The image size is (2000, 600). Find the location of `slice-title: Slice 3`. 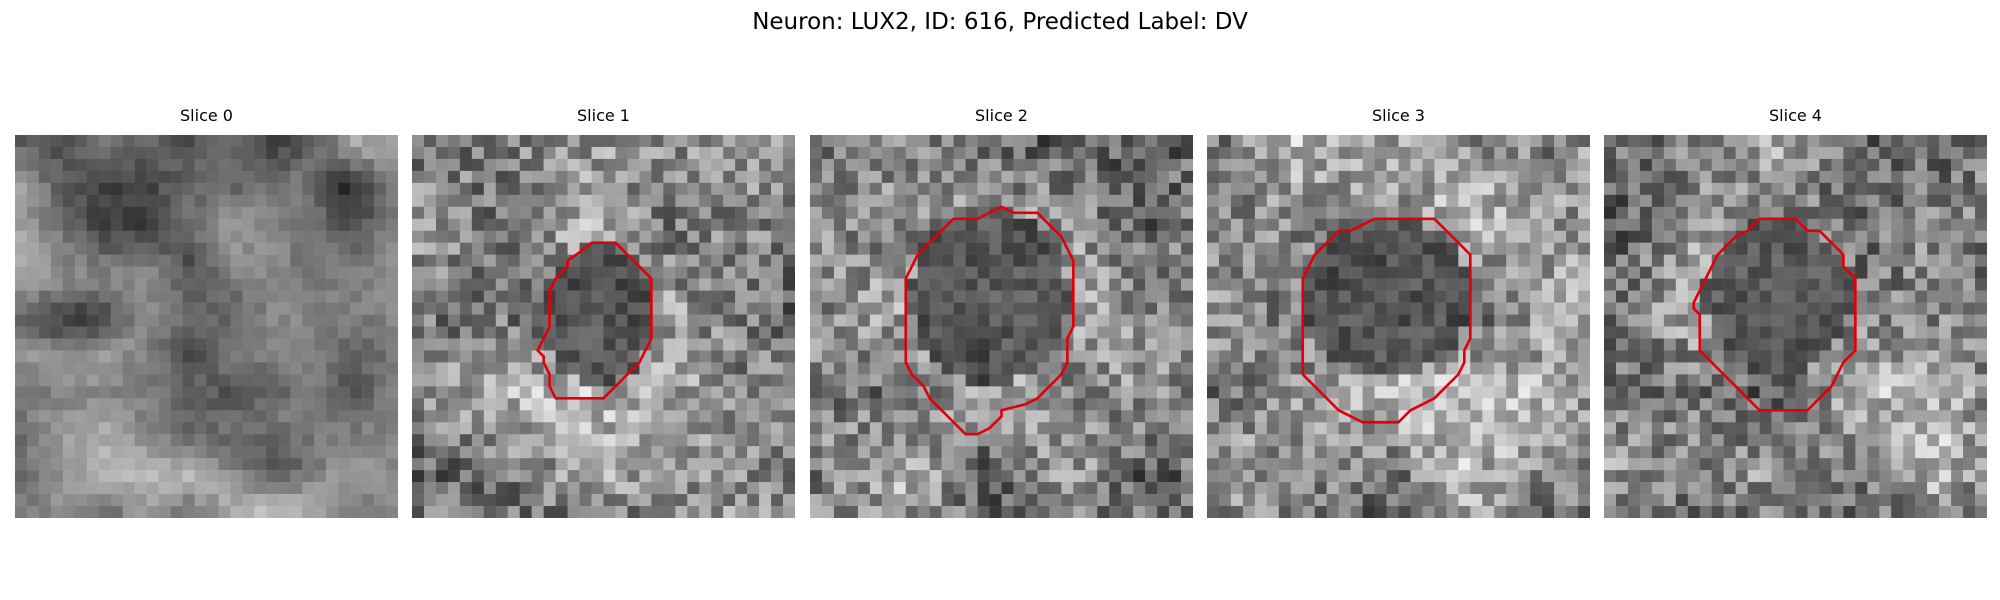

slice-title: Slice 3 is located at coordinates (1398, 115).